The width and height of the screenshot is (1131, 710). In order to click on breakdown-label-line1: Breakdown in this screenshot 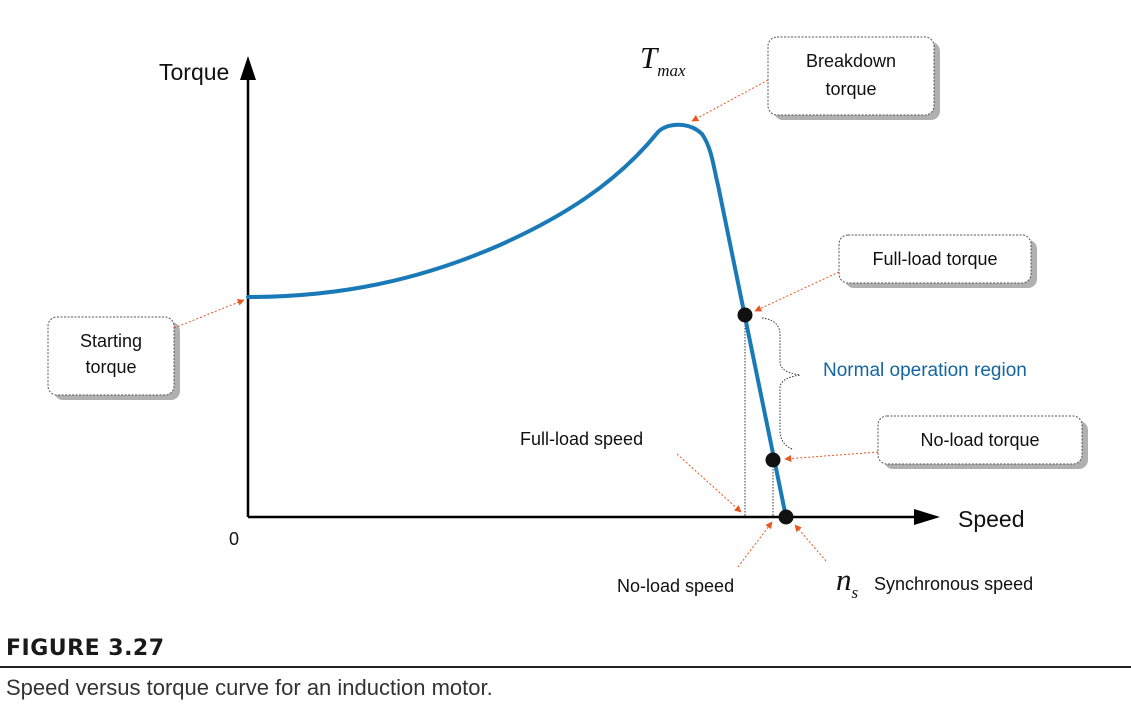, I will do `click(851, 61)`.